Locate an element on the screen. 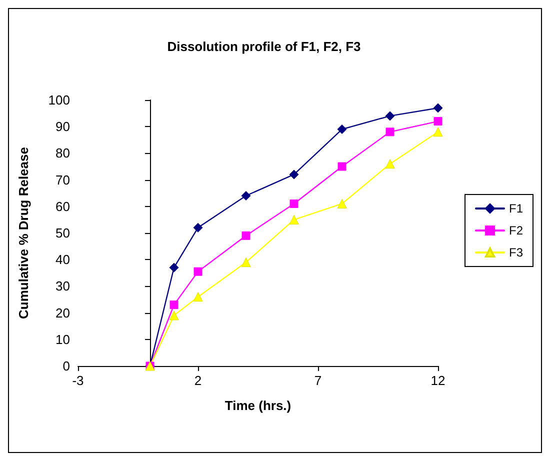  legend-label: F1 is located at coordinates (516, 209).